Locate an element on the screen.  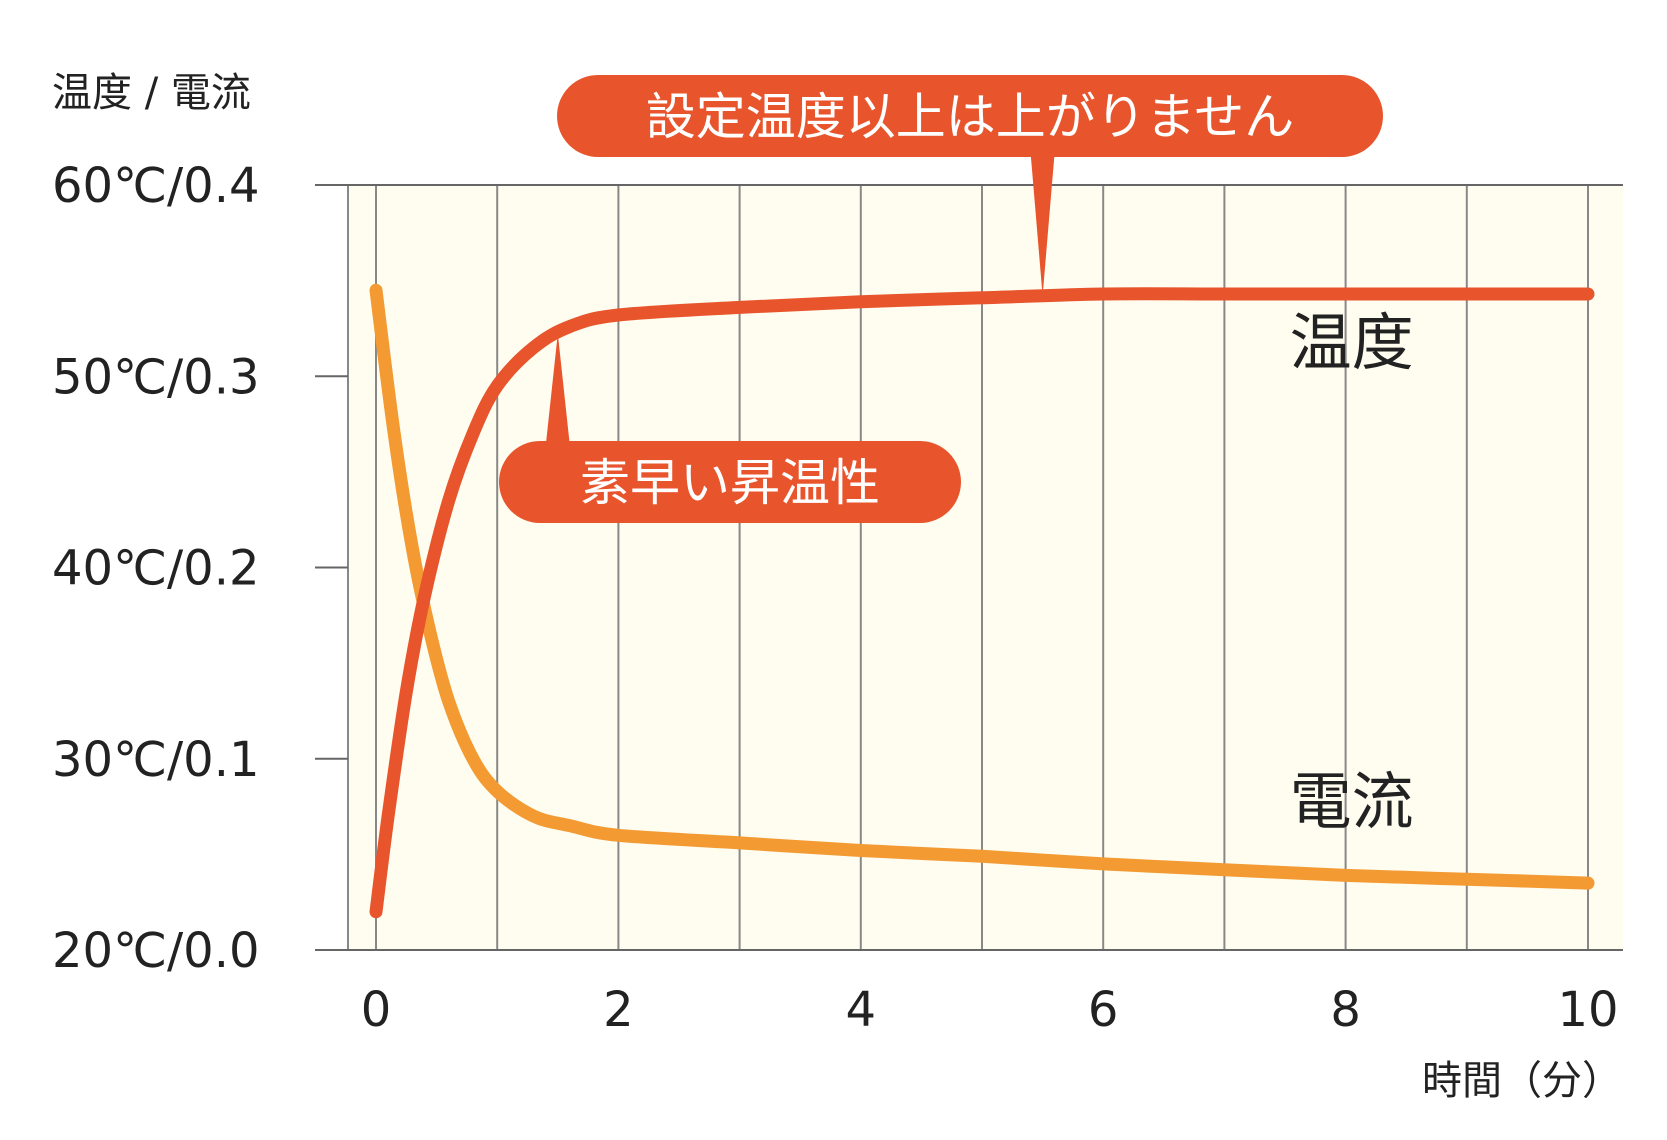
y-tick-label: 50℃/0.3 is located at coordinates (156, 377).